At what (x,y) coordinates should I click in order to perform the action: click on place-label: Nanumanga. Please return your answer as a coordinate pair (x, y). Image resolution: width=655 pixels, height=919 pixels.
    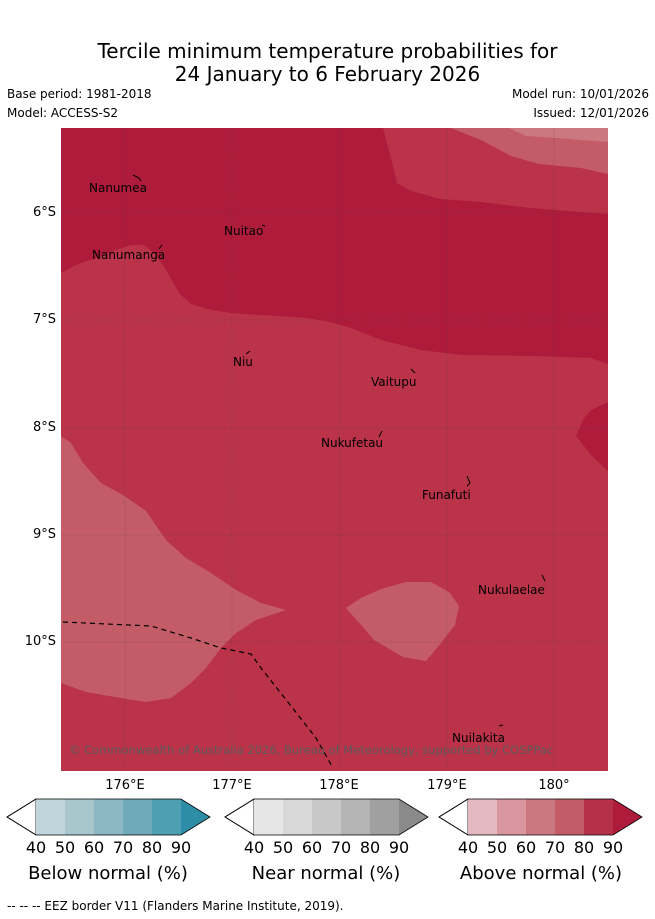
    Looking at the image, I should click on (128, 255).